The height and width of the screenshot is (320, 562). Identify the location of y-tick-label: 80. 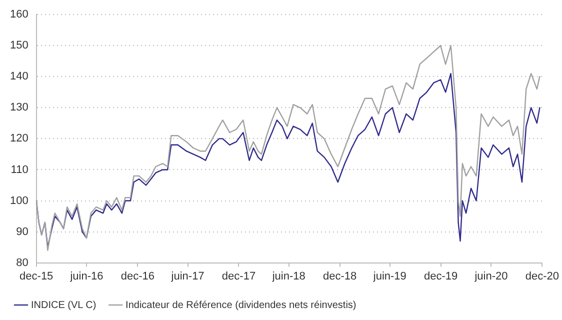
(22, 262).